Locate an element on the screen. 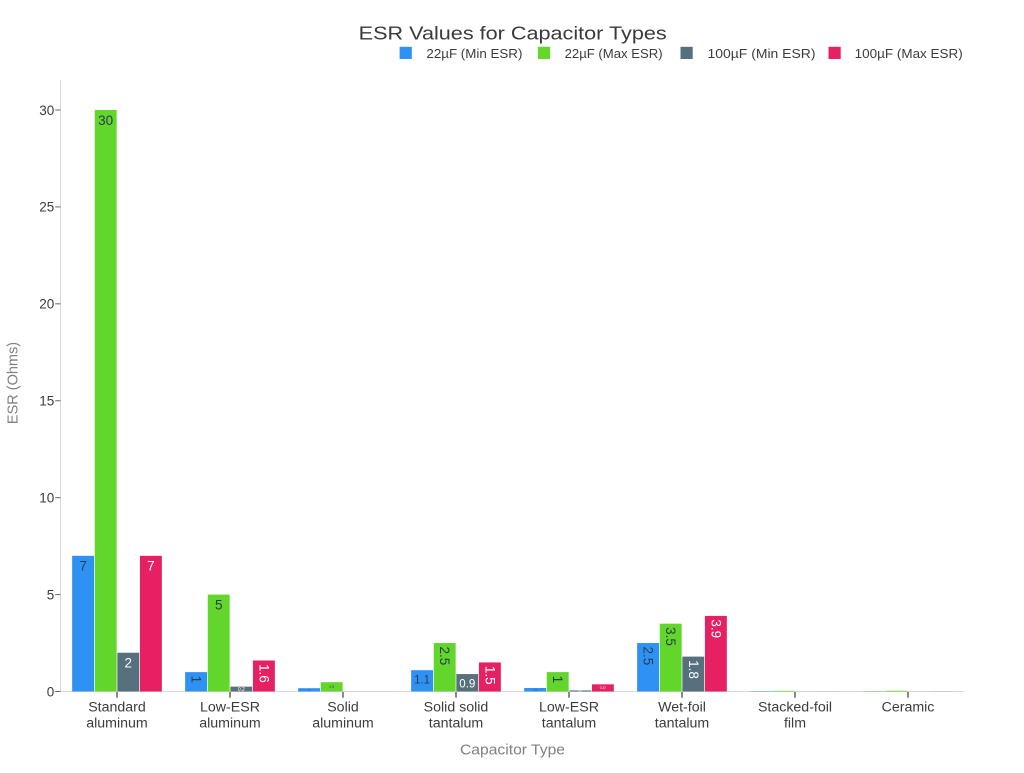 The image size is (1024, 773). svg-text: Solid is located at coordinates (343, 707).